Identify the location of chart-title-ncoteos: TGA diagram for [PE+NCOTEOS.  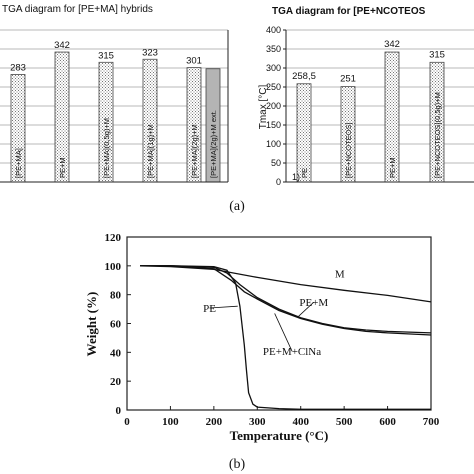
(349, 11).